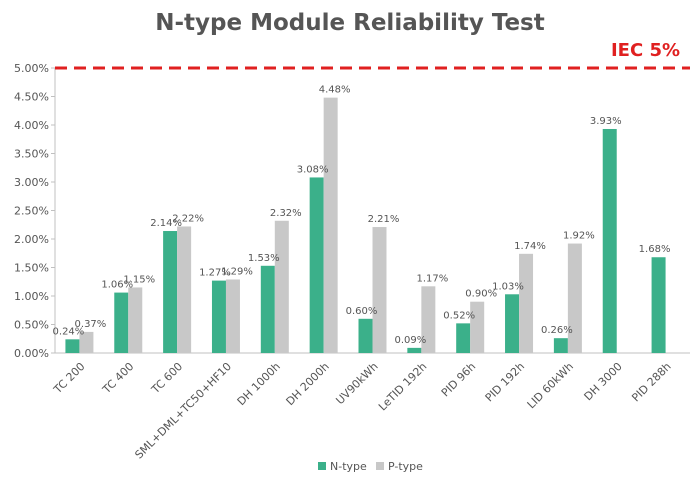 The height and width of the screenshot is (500, 700). Describe the element at coordinates (31, 182) in the screenshot. I see `y-tick-label: 3.00%` at that location.